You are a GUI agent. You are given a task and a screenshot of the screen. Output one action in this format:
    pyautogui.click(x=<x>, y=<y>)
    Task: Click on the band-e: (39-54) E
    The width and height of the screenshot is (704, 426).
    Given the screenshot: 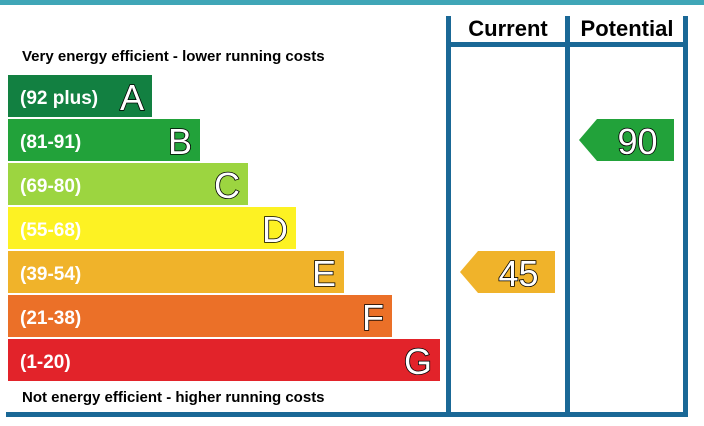 What is the action you would take?
    pyautogui.click(x=176, y=273)
    